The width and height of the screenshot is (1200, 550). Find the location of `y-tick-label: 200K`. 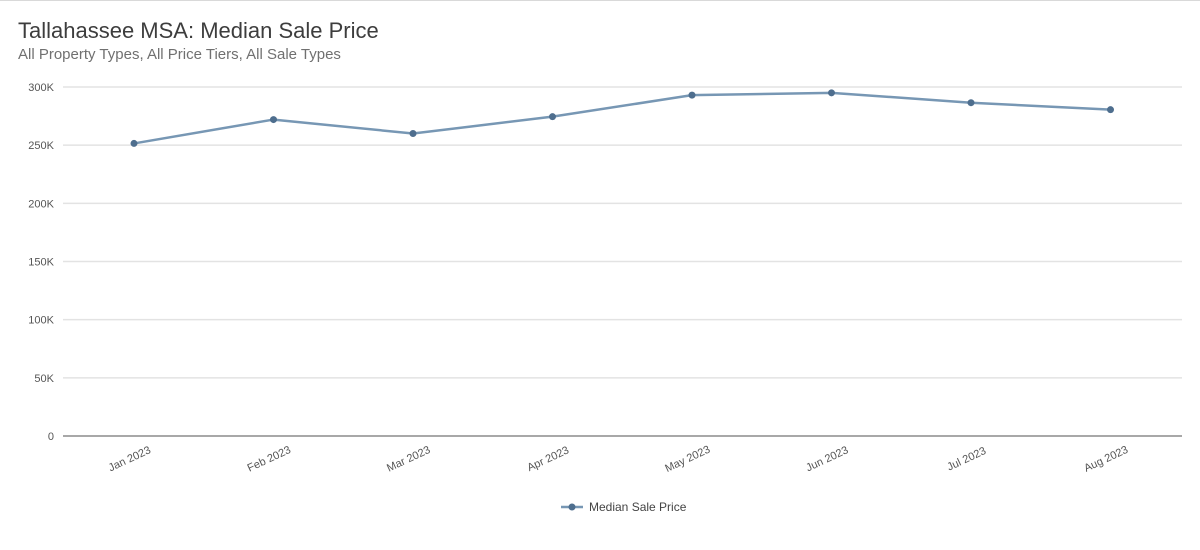

y-tick-label: 200K is located at coordinates (41, 204).